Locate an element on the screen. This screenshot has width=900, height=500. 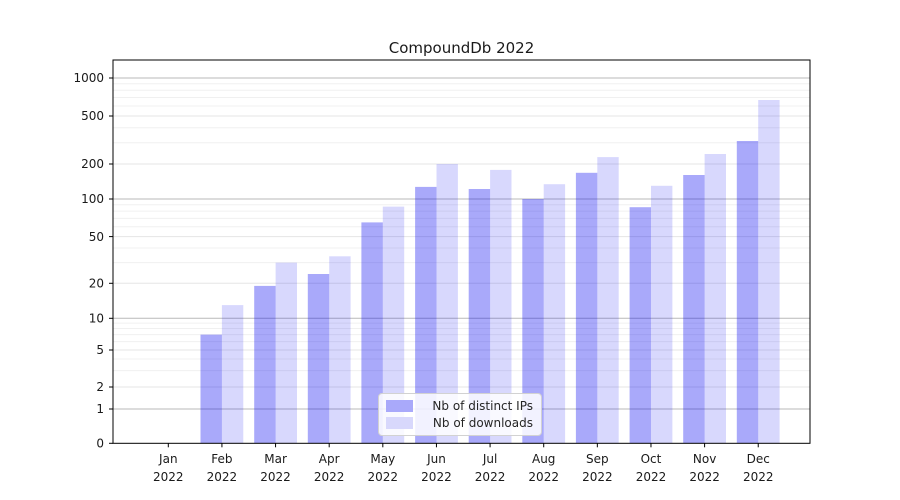
y-tick-label: 1000 is located at coordinates (88, 78).